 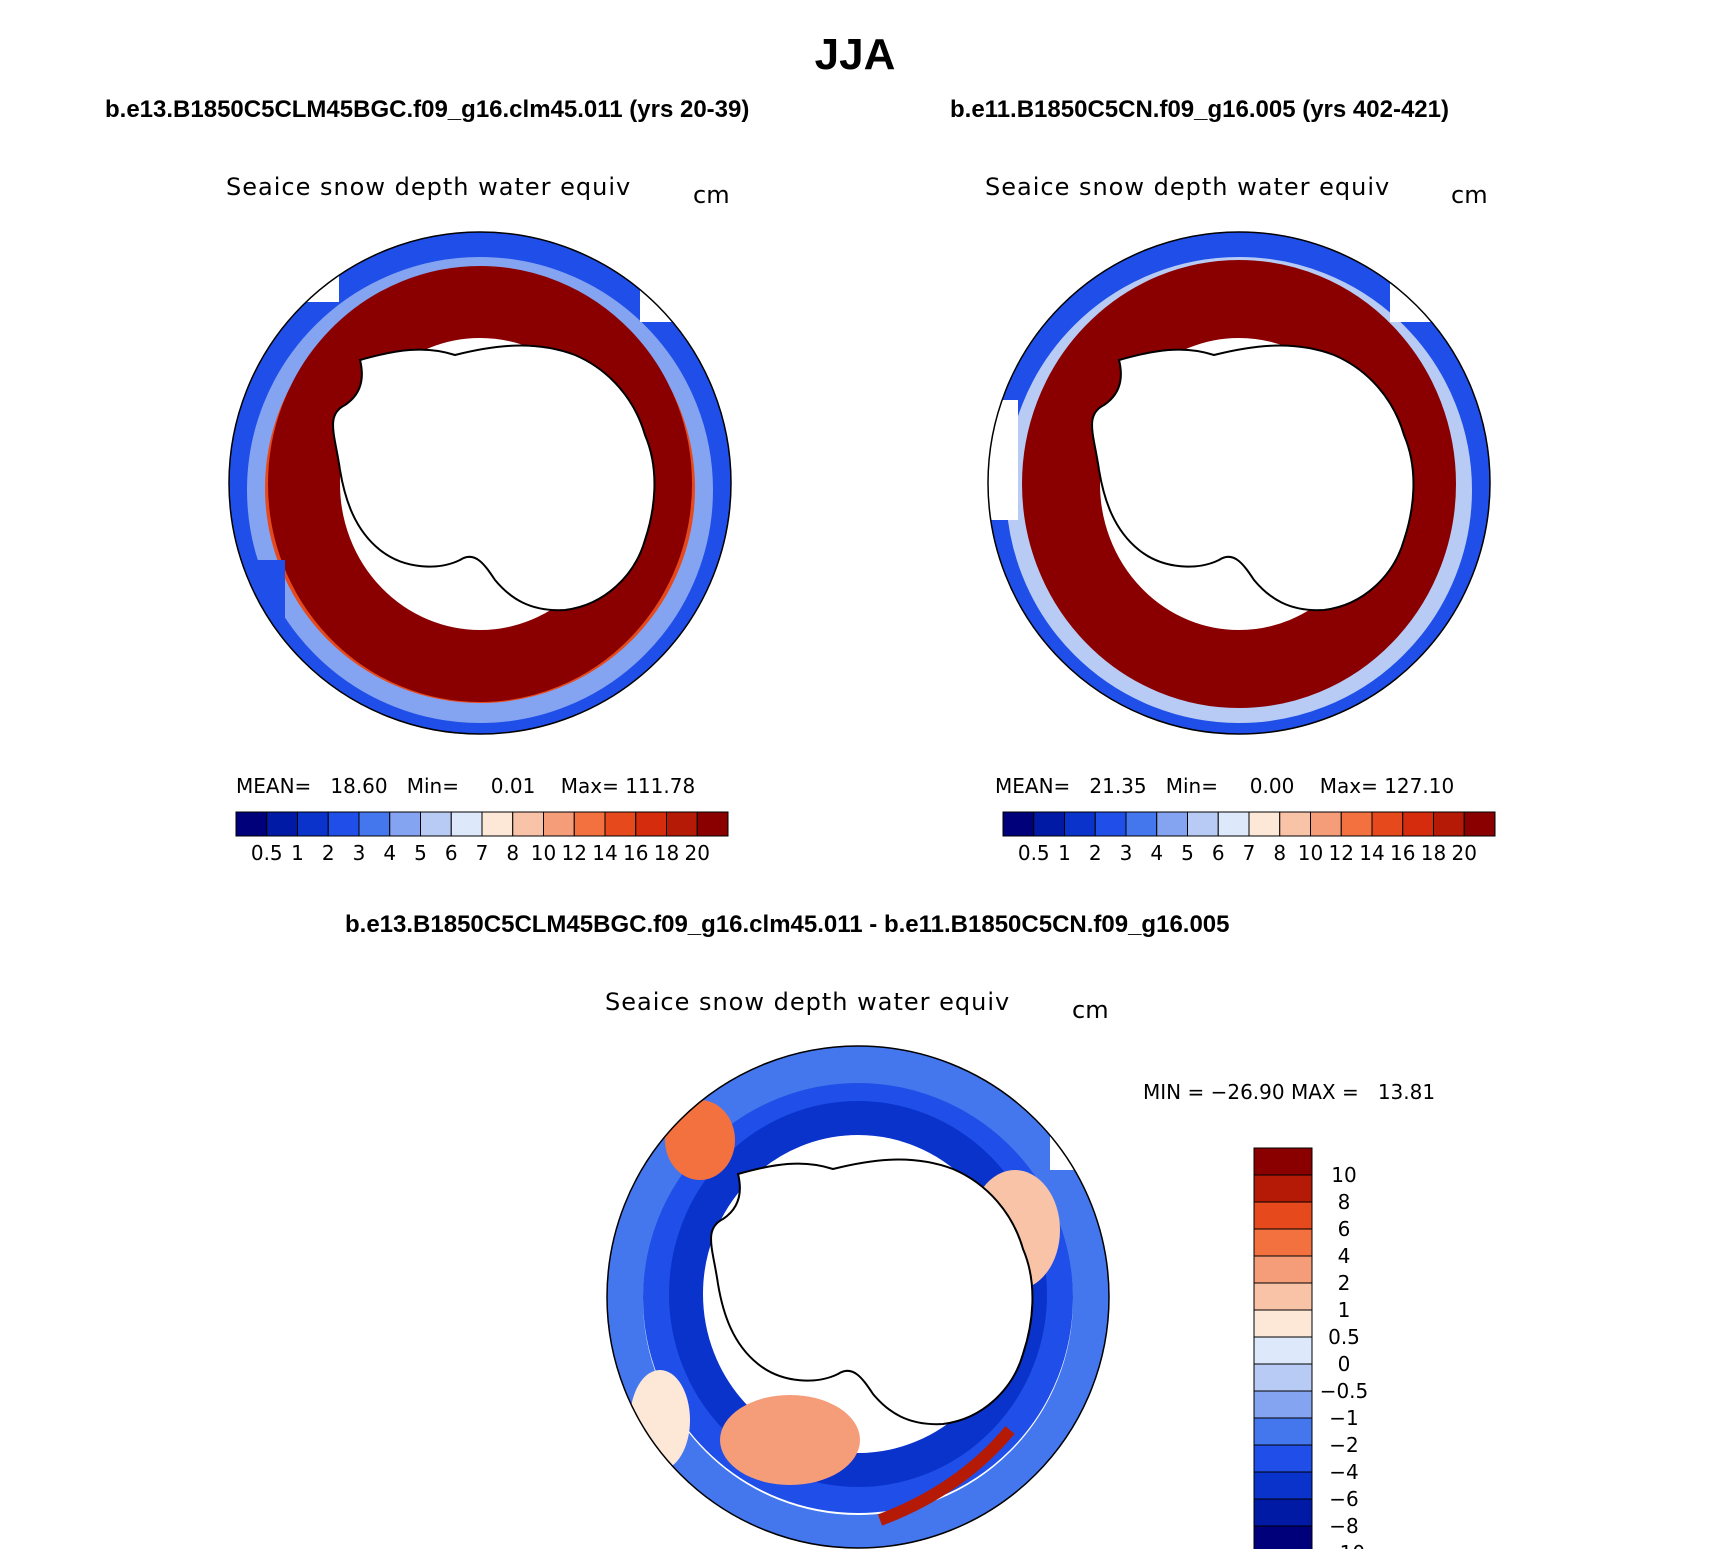 What do you see at coordinates (1272, 786) in the screenshot?
I see `right-min-value: 0.00` at bounding box center [1272, 786].